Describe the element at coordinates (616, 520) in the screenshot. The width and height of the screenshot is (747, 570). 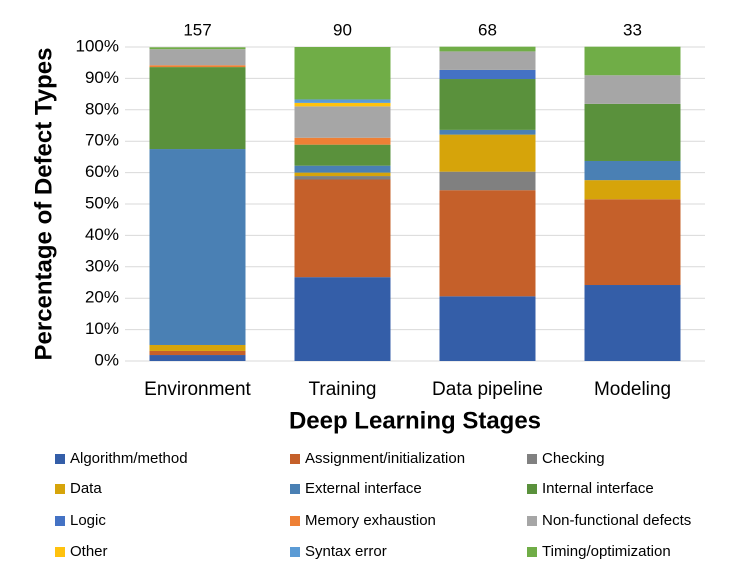
I see `legend-label: Non-functional defects` at that location.